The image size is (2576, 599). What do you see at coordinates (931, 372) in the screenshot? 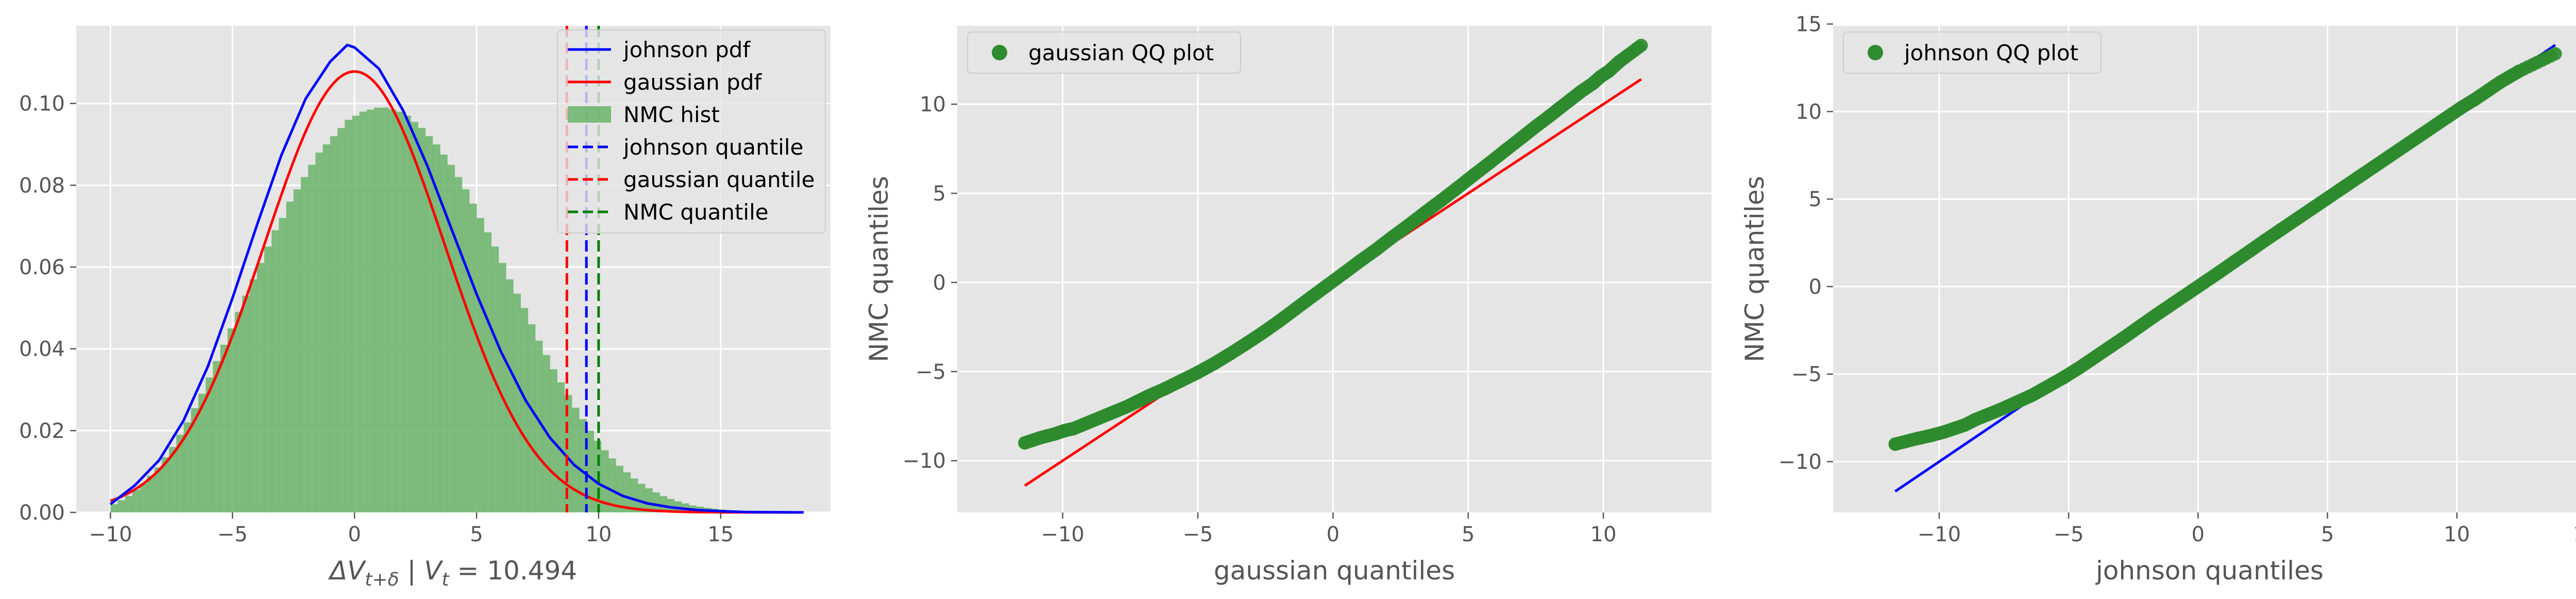
I see `y-tick-label: −5` at bounding box center [931, 372].